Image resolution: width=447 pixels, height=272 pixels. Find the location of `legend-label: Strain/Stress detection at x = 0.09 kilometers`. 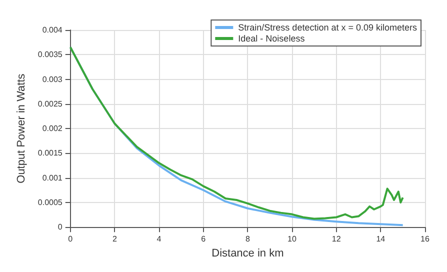

legend-label: Strain/Stress detection at x = 0.09 kilometers is located at coordinates (328, 27).